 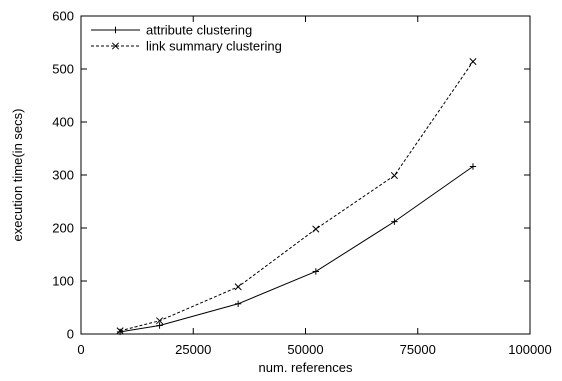 What do you see at coordinates (63, 16) in the screenshot?
I see `y-tick-label: 600` at bounding box center [63, 16].